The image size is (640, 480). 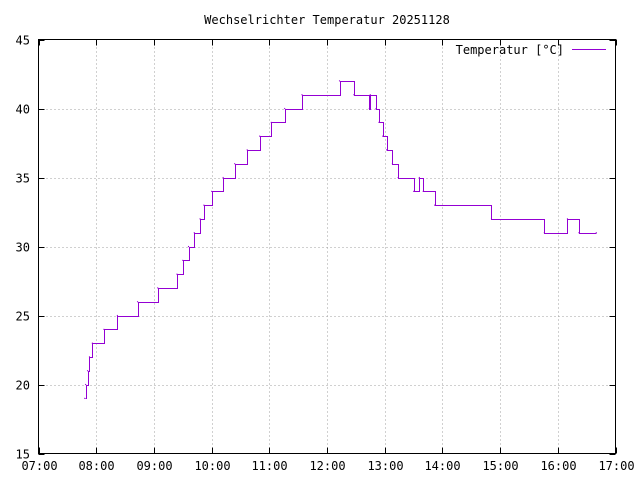 I want to click on legend-label: Temperatur [°C], so click(x=510, y=50).